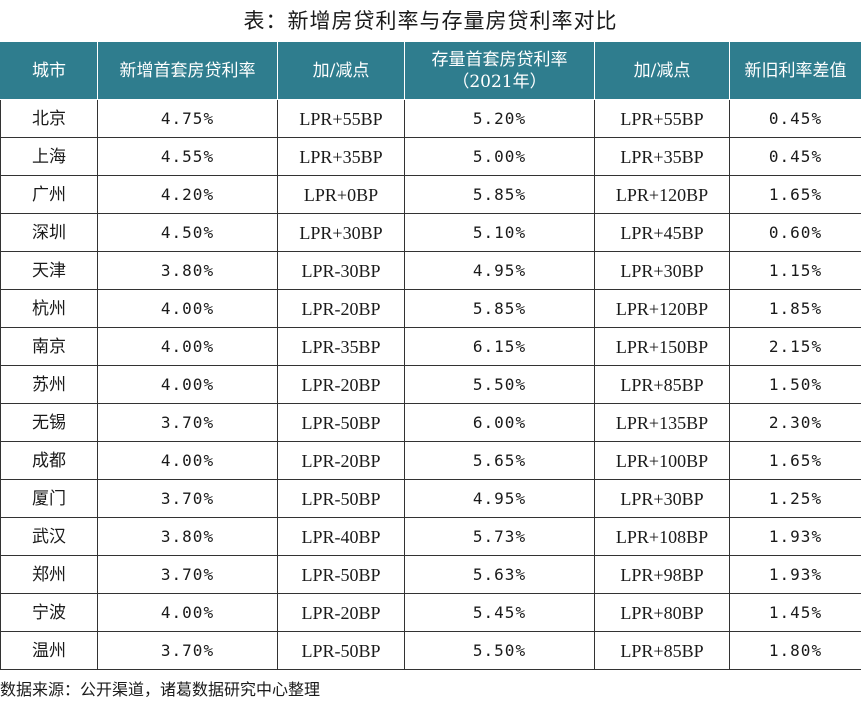 The image size is (861, 704). What do you see at coordinates (795, 346) in the screenshot?
I see `rate-diff-cell: 2.15%` at bounding box center [795, 346].